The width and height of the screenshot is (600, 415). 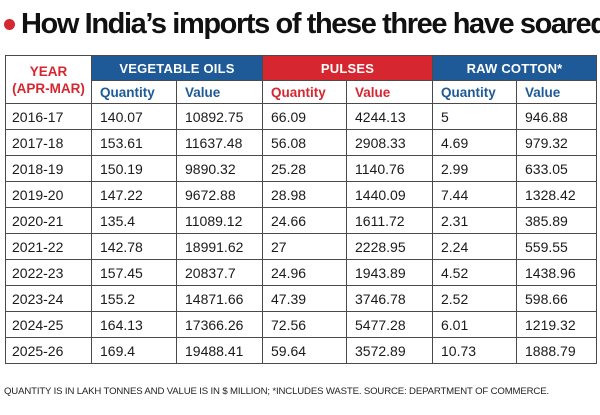 What do you see at coordinates (48, 298) in the screenshot?
I see `year-cell: 2023-24` at bounding box center [48, 298].